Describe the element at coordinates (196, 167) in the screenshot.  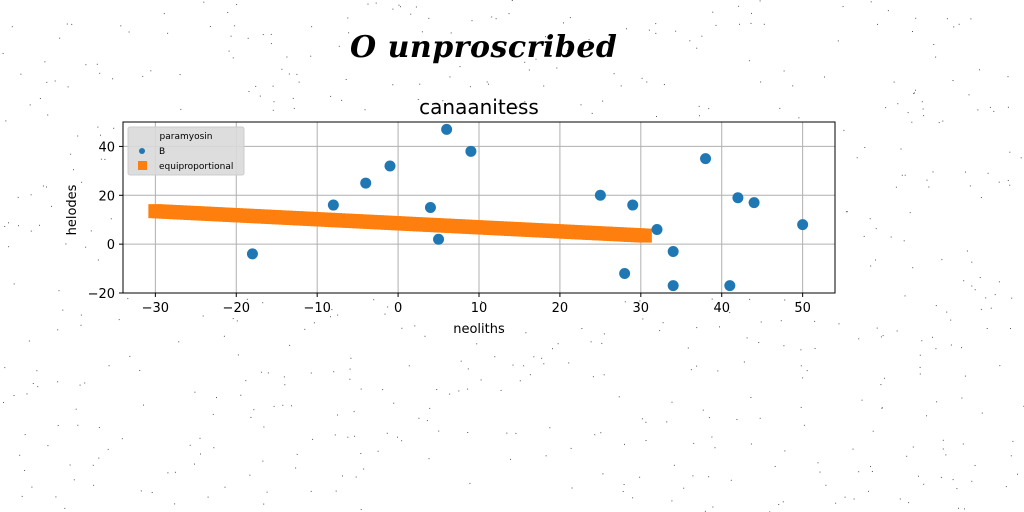
I see `legend-label-equiproportional: equiproportional` at that location.